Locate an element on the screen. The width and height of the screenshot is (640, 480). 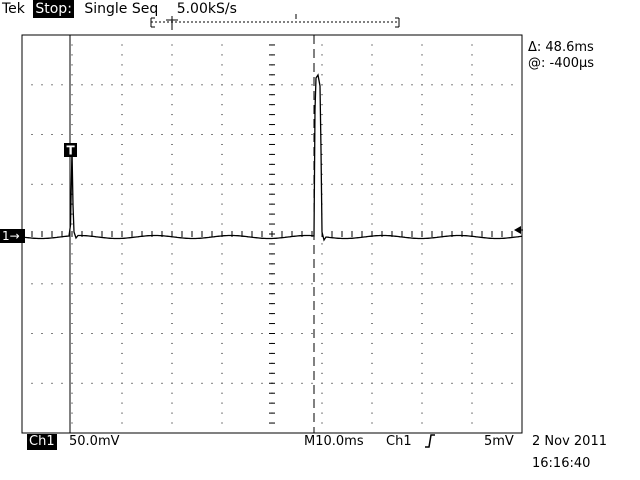
date-label: 2 Nov 2011 is located at coordinates (569, 441).